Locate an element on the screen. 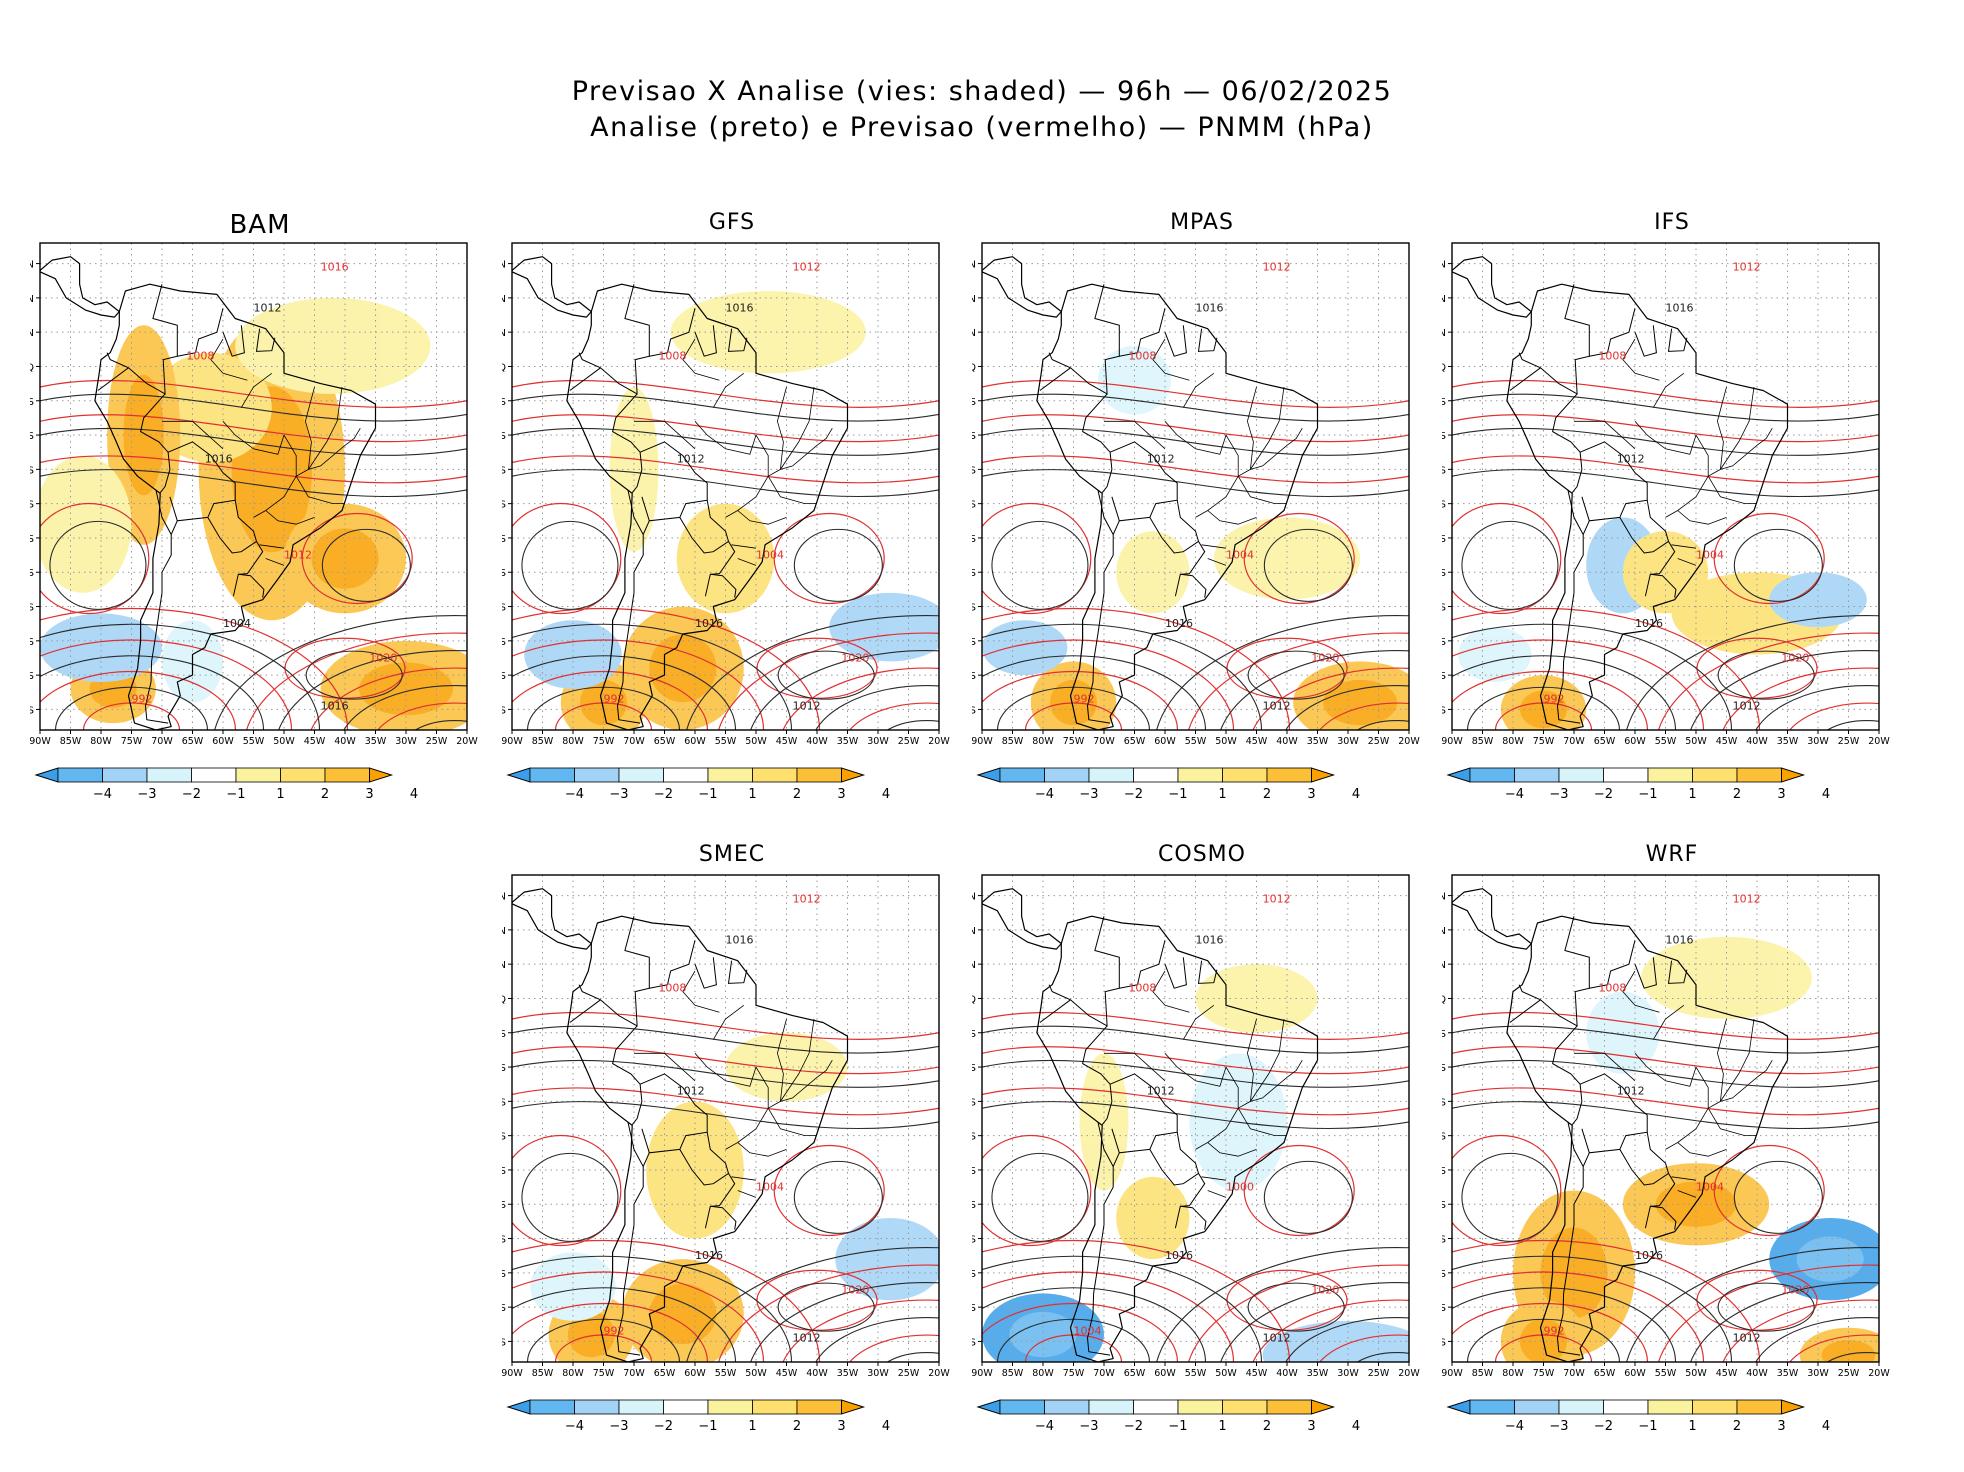 This screenshot has width=1964, height=1472. lon-tick-label: 60W is located at coordinates (1635, 1373).